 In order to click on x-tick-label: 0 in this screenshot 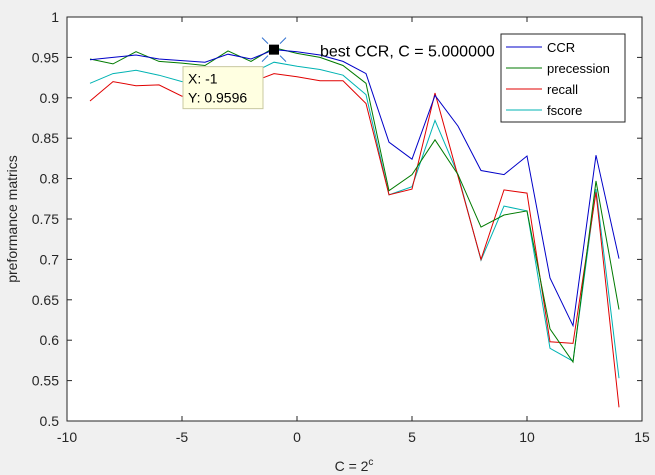, I will do `click(297, 437)`.